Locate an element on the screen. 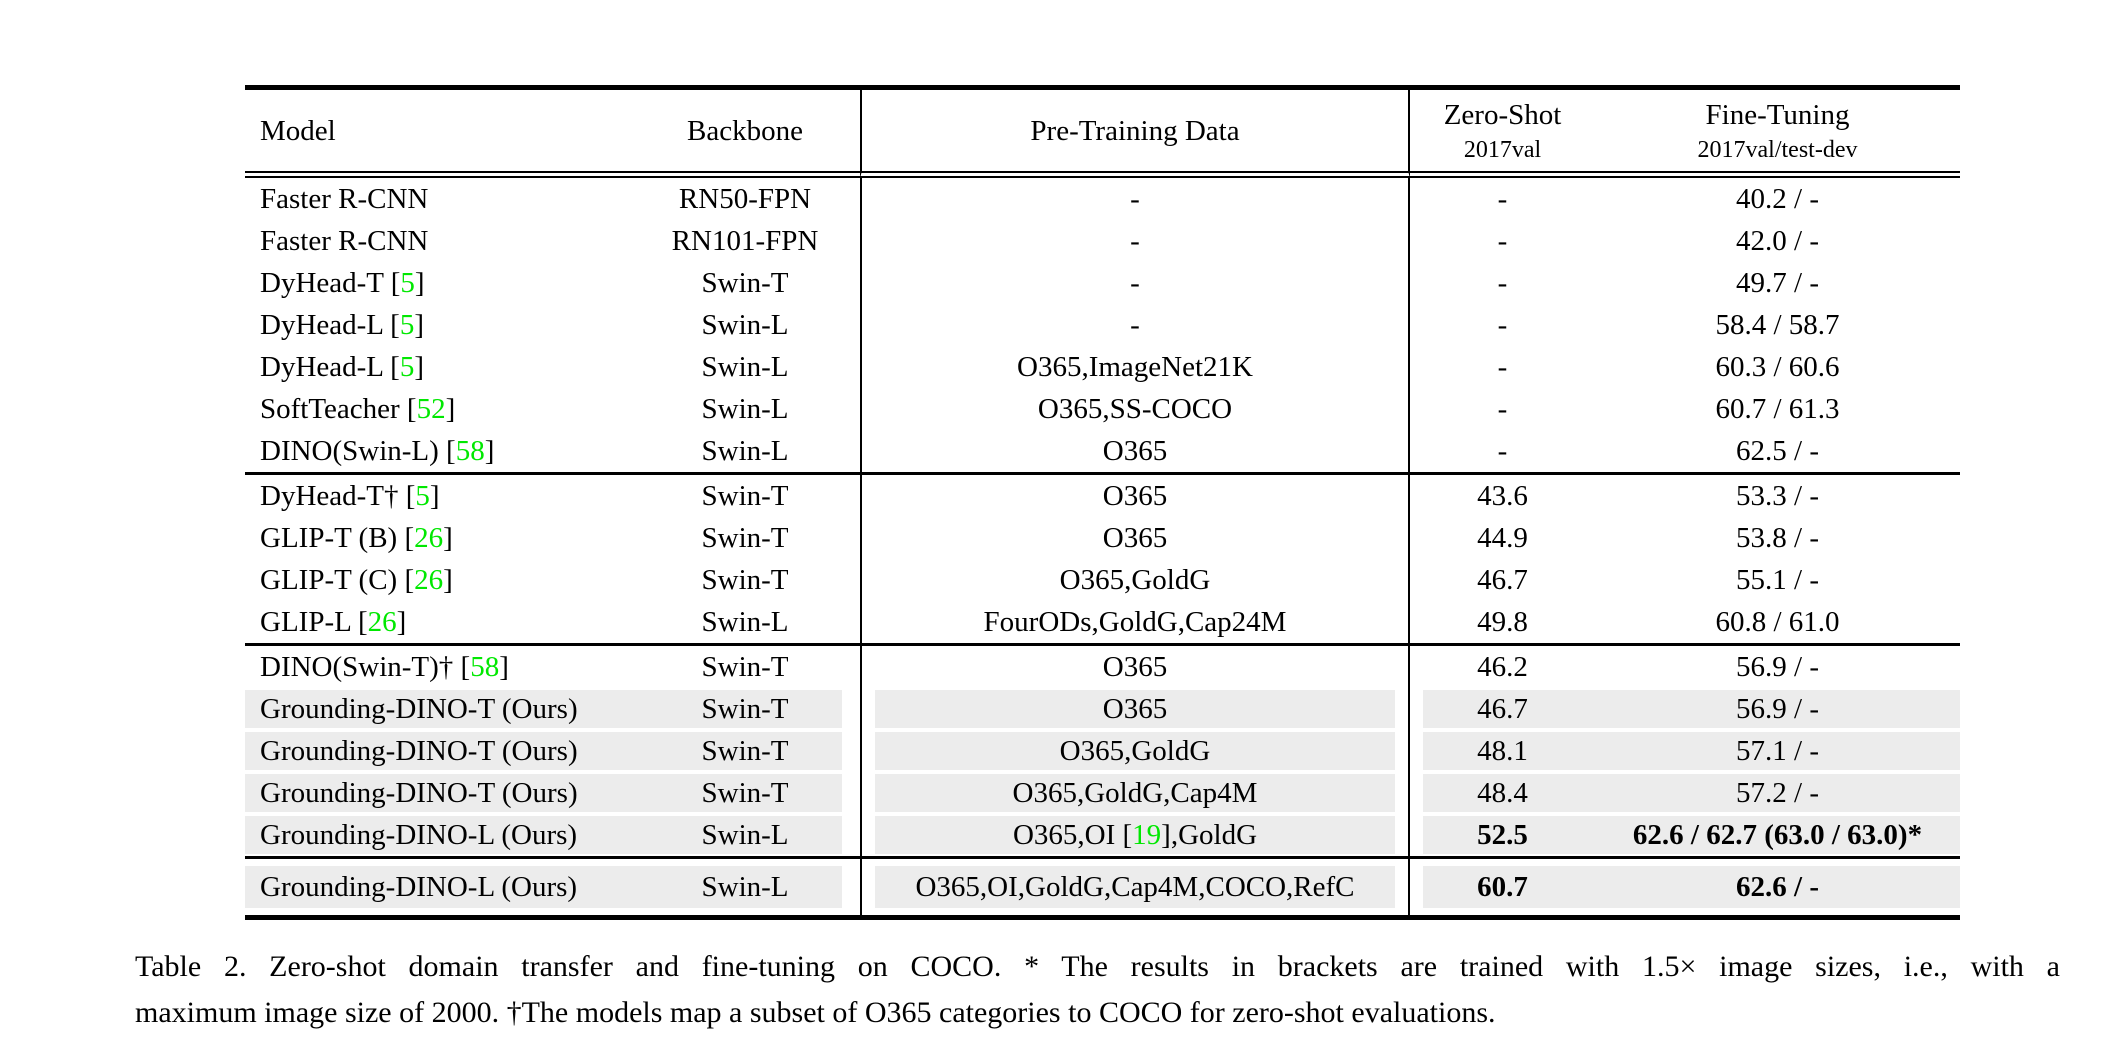  model-cell: GLIP-T (C) [26] is located at coordinates (356, 580).